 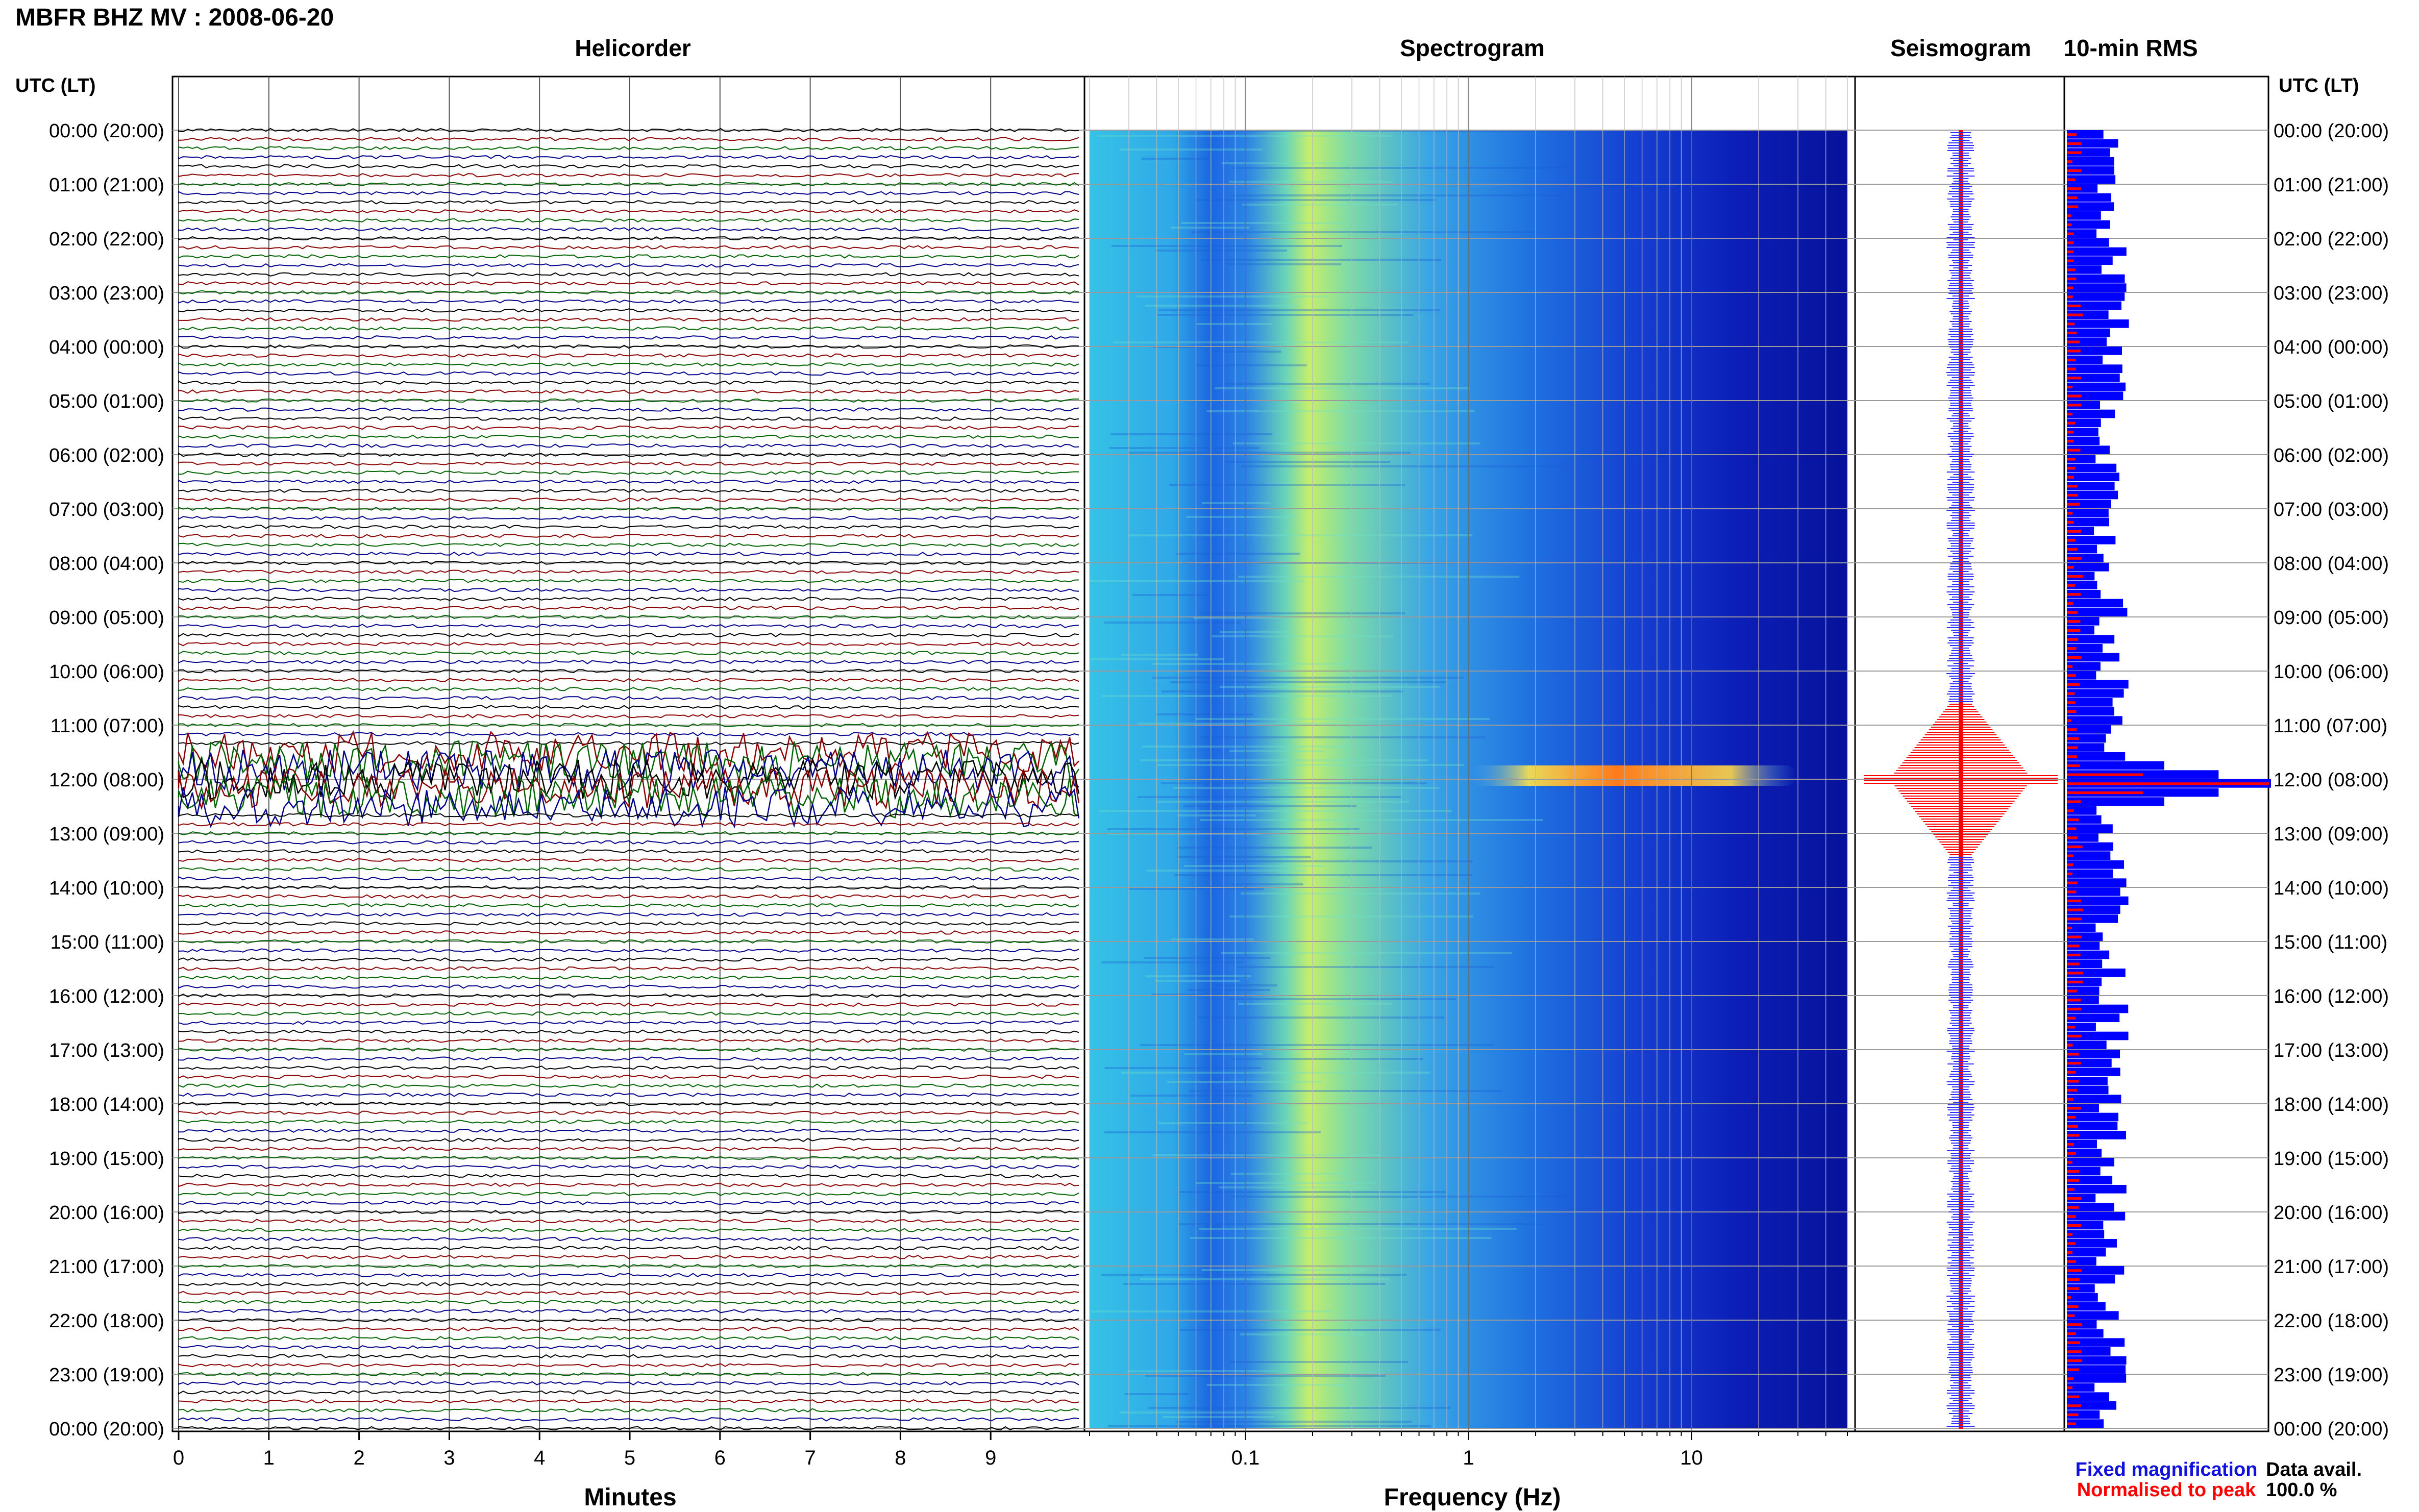 I want to click on x-tick-label: 7, so click(x=810, y=1458).